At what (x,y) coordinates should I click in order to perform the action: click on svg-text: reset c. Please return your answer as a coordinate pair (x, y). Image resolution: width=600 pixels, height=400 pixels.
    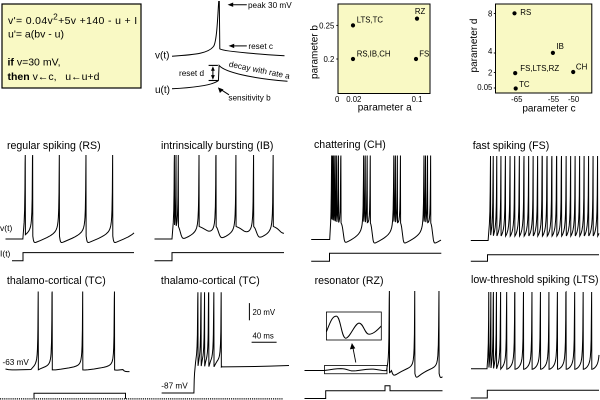
    Looking at the image, I should click on (260, 46).